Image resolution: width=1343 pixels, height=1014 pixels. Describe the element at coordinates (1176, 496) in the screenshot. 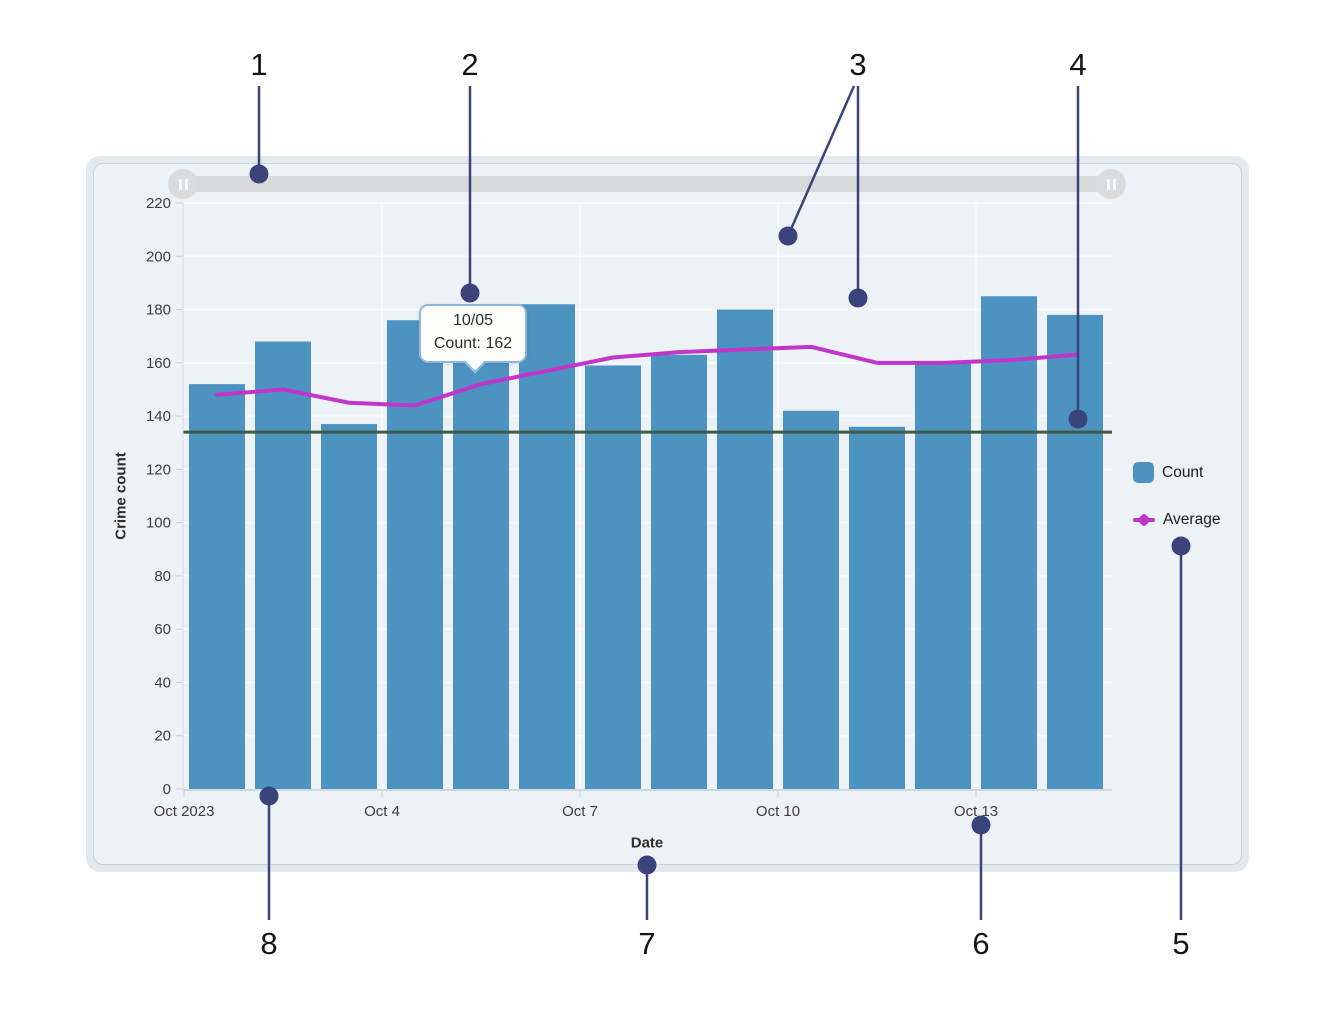

I see `legend: Count Average` at that location.